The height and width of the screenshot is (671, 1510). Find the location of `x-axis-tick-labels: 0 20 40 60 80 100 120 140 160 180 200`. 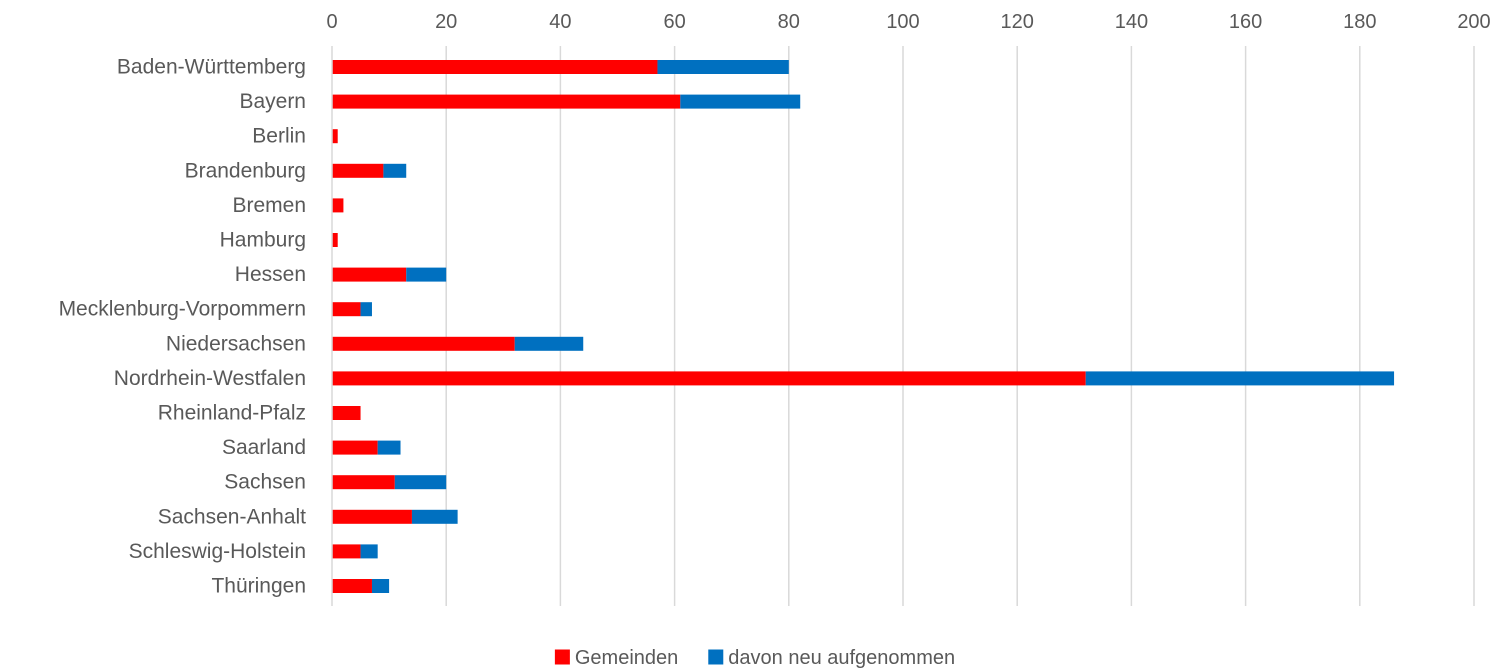

x-axis-tick-labels: 0 20 40 60 80 100 120 140 160 180 200 is located at coordinates (908, 22).